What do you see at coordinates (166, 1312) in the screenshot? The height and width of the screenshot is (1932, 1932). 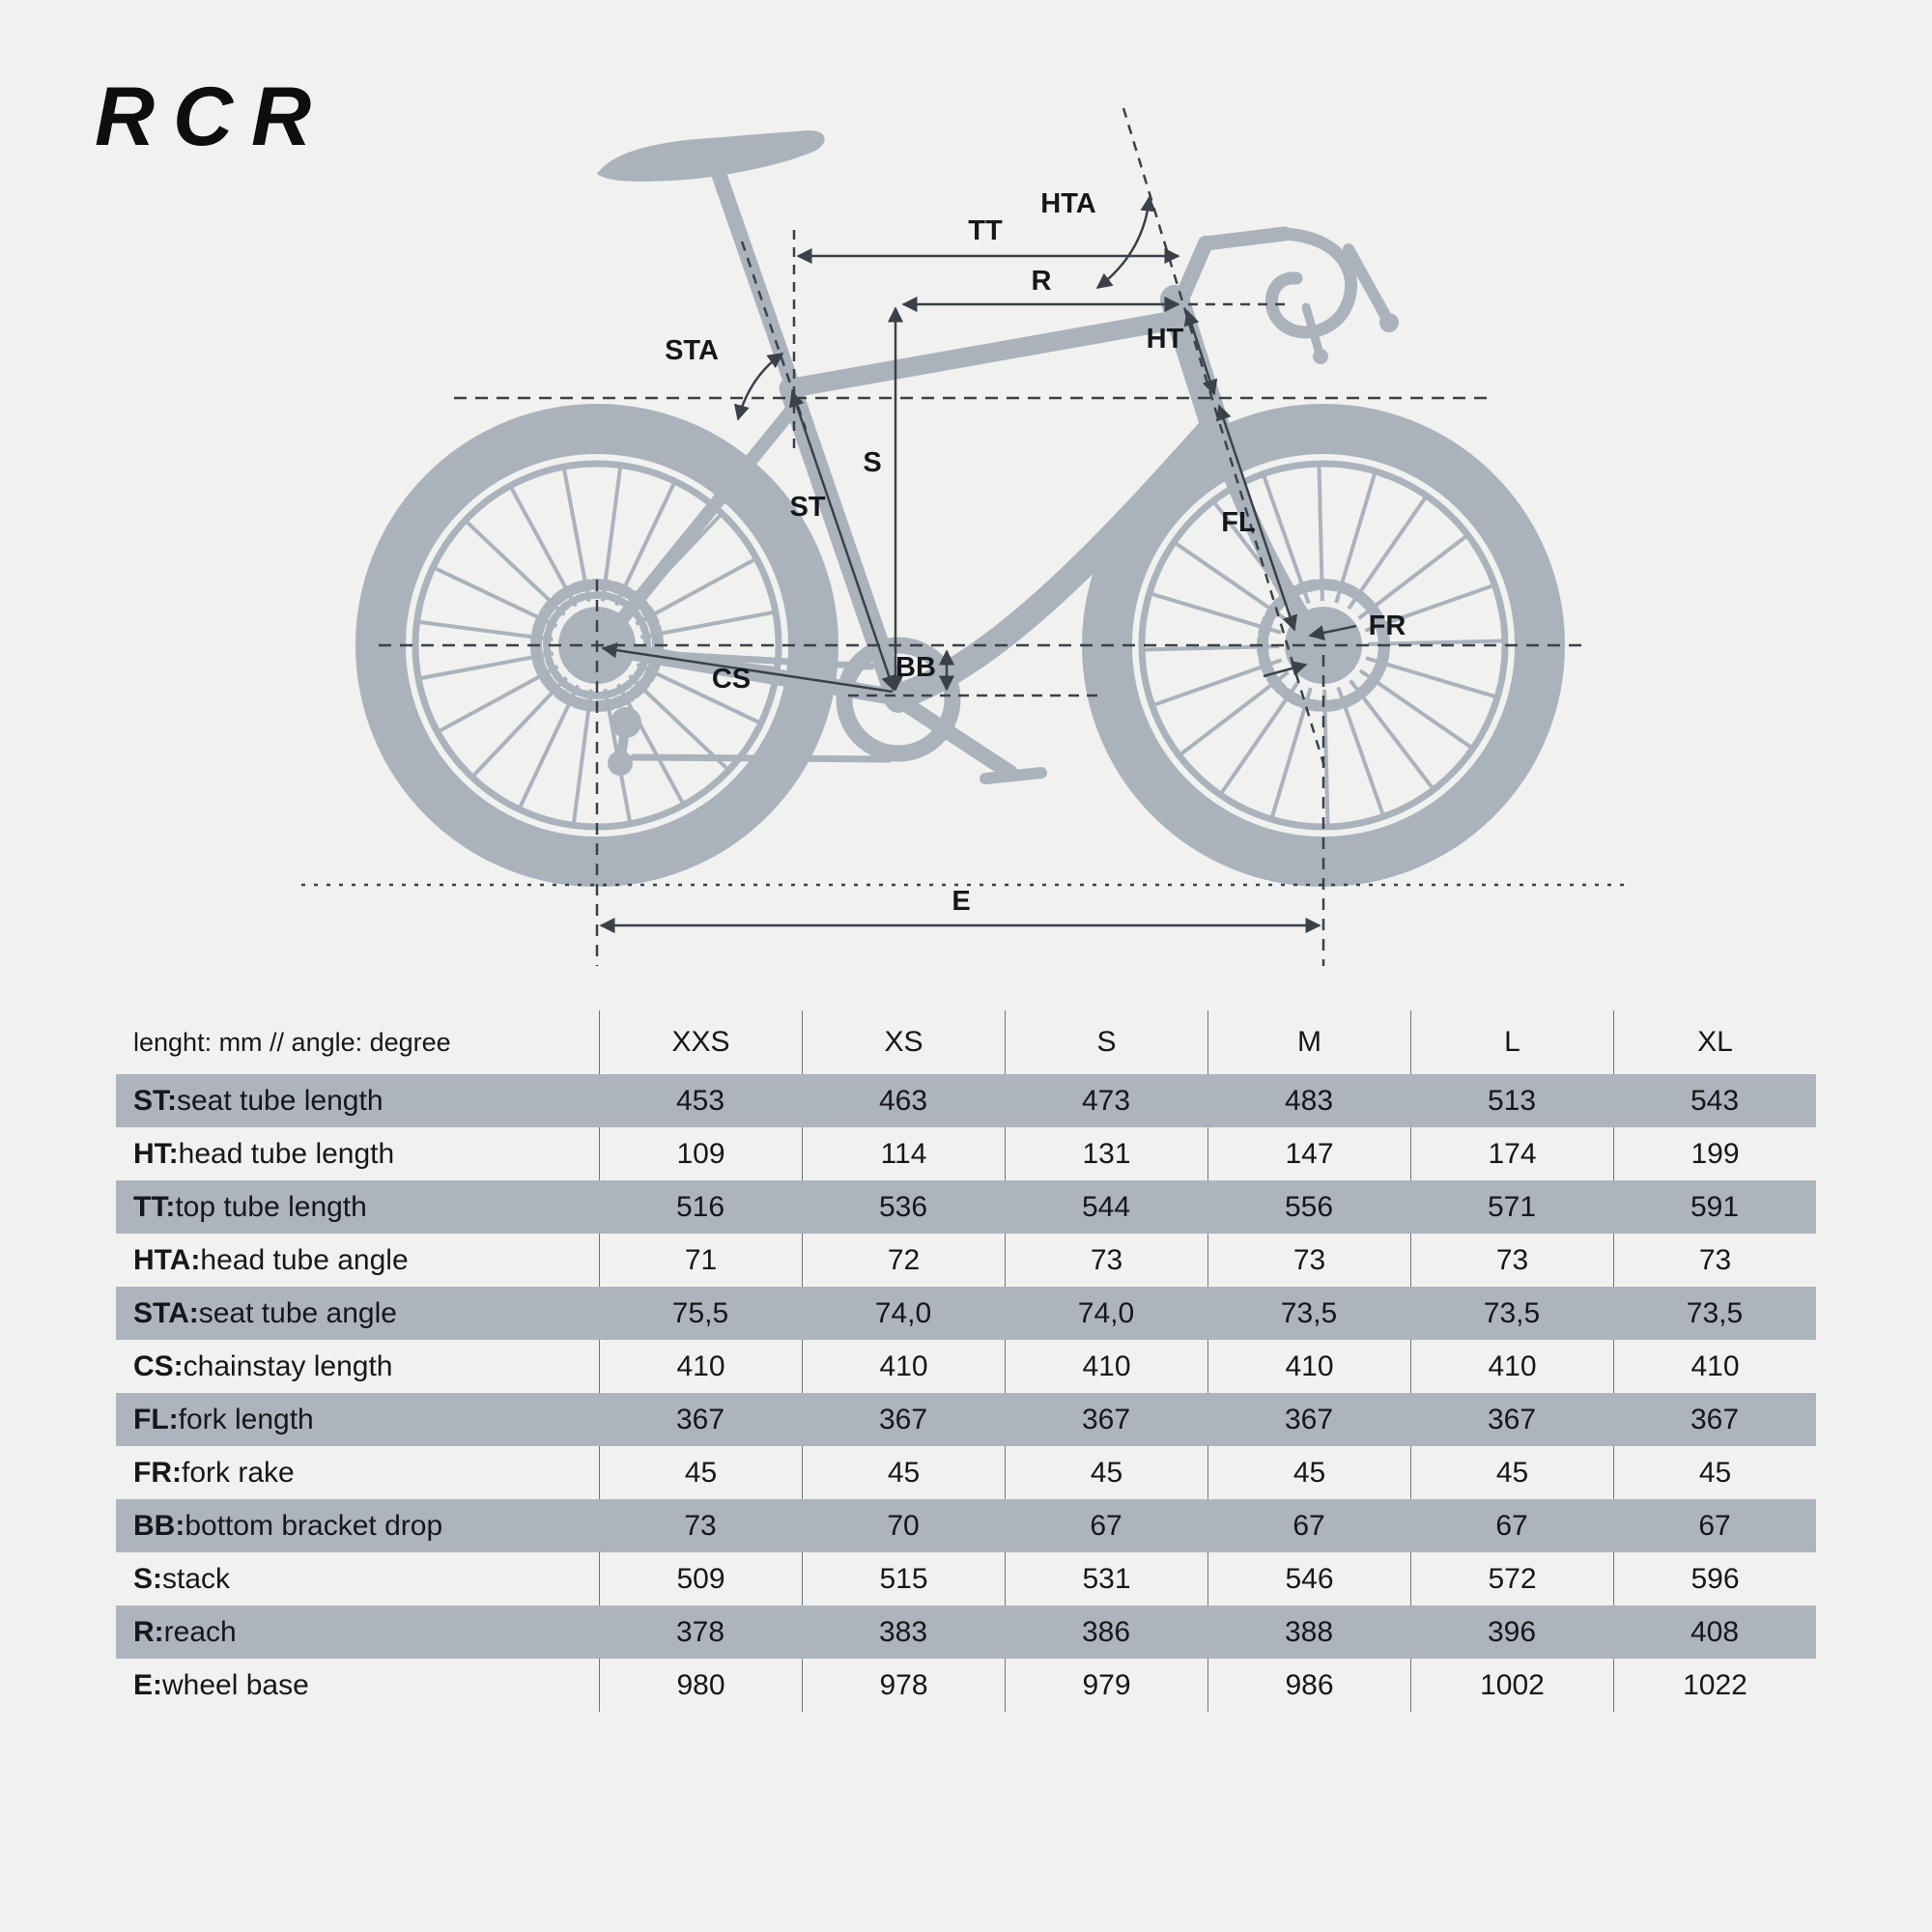 I see `row-label-prefix: STA:` at bounding box center [166, 1312].